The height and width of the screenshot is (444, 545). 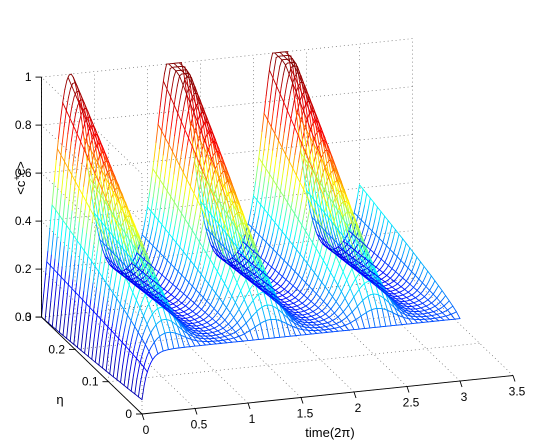 What do you see at coordinates (145, 360) in the screenshot?
I see `gridline` at bounding box center [145, 360].